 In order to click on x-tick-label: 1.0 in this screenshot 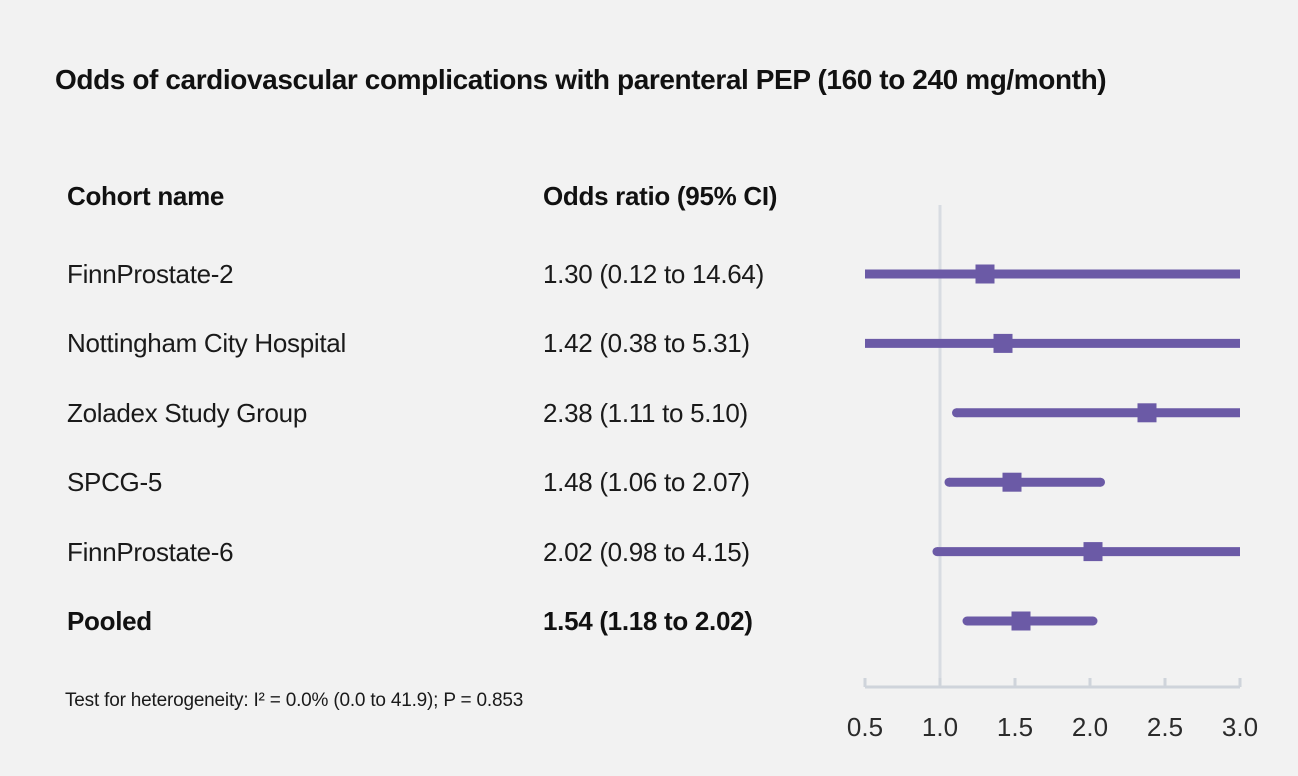, I will do `click(940, 727)`.